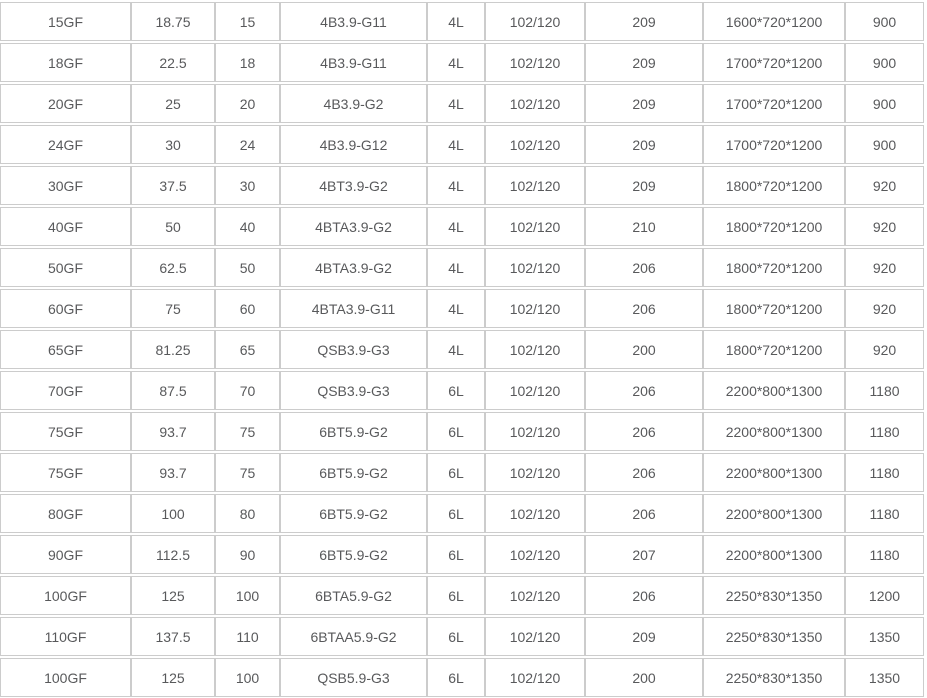 This screenshot has height=698, width=927. I want to click on table-cell: 80, so click(247, 513).